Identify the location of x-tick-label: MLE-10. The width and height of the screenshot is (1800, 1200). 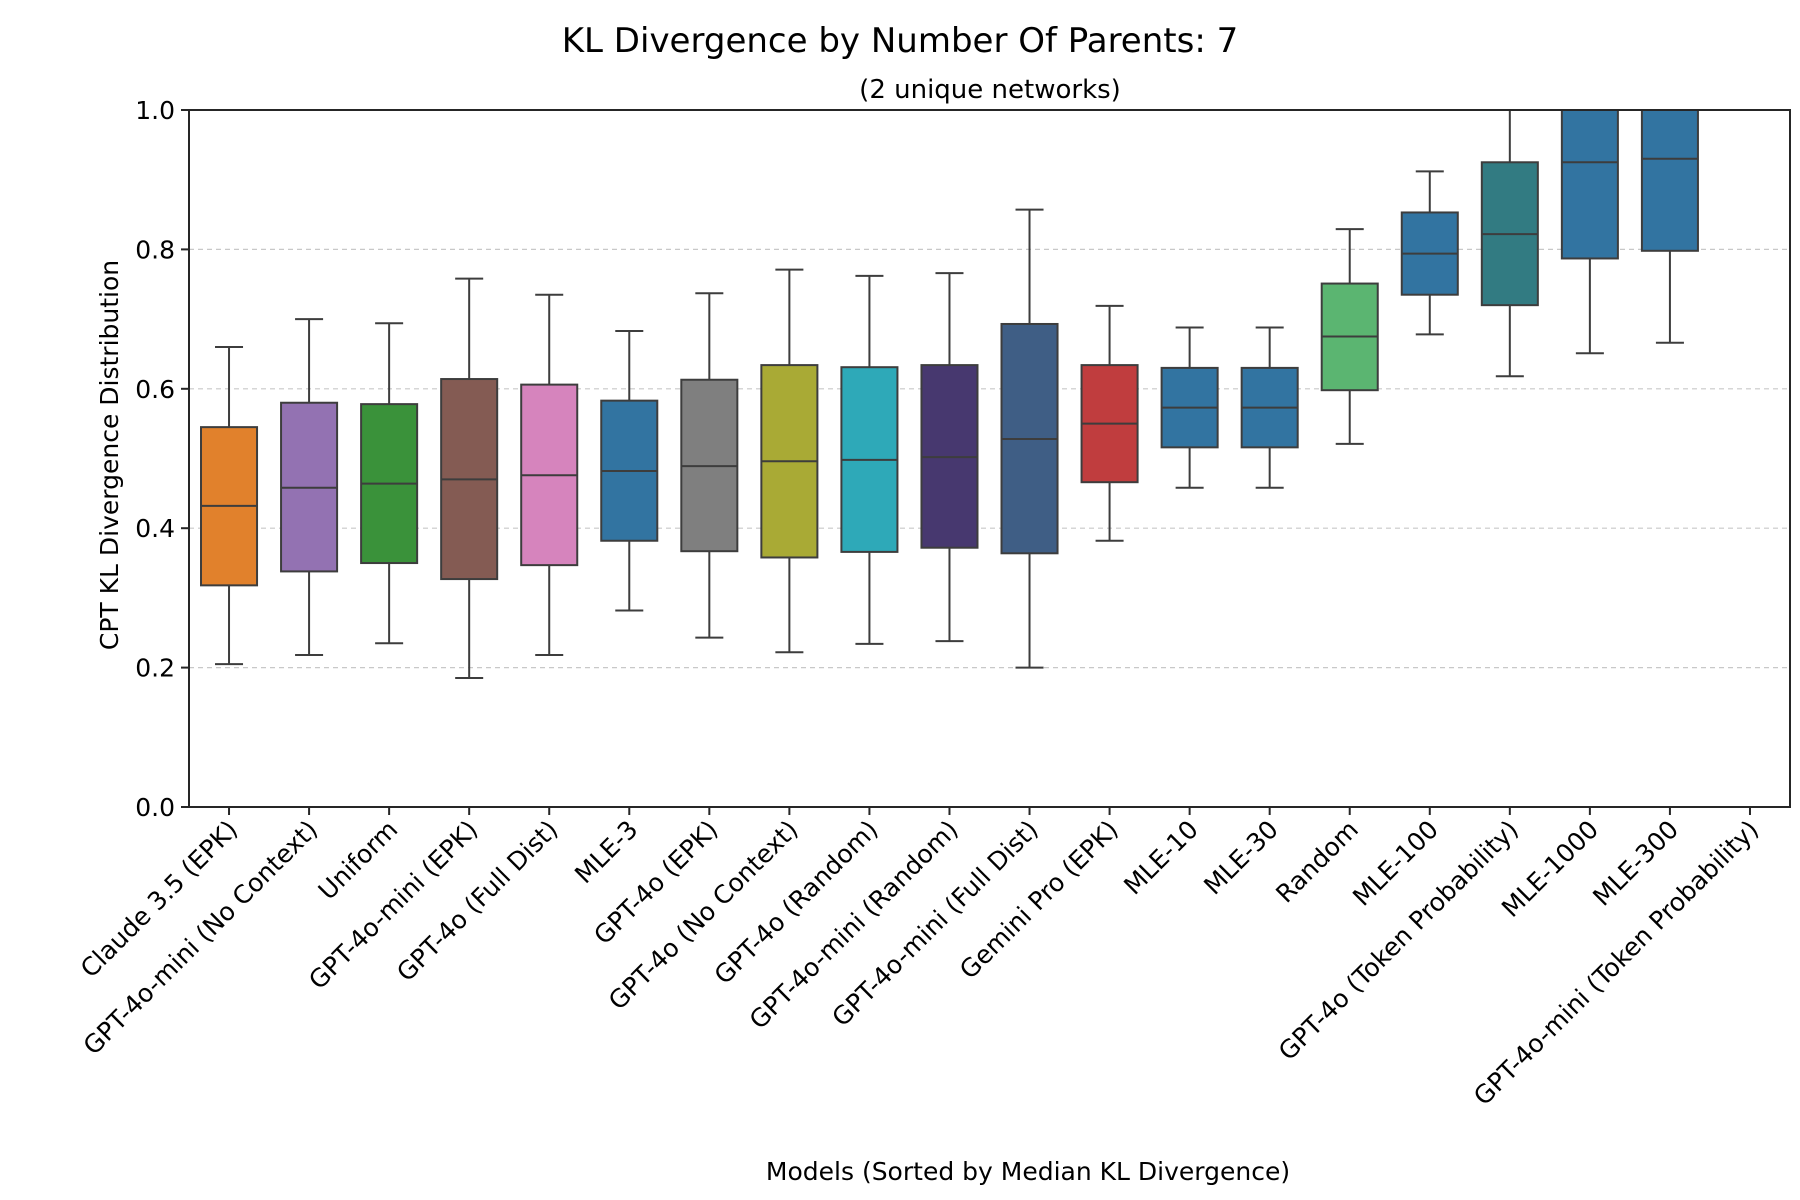
(1161, 858).